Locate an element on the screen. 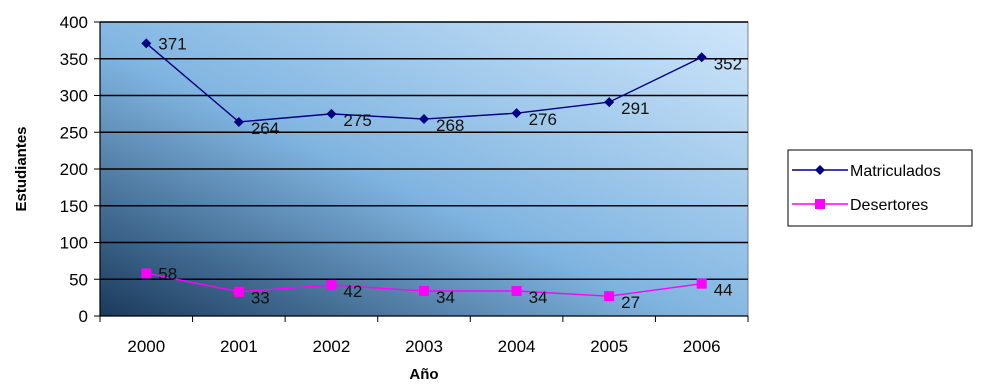 Image resolution: width=982 pixels, height=385 pixels. y-tick-label: 200 is located at coordinates (74, 169).